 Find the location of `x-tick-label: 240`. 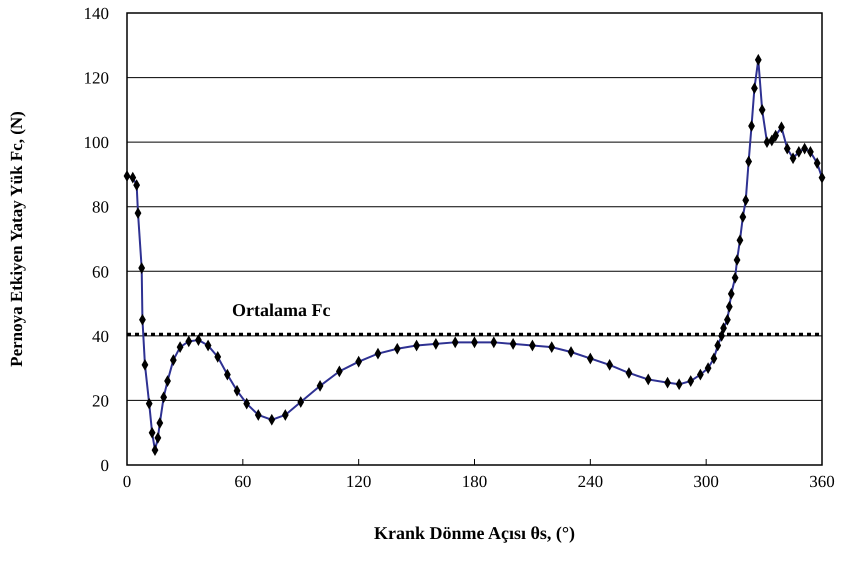

x-tick-label: 240 is located at coordinates (591, 481).